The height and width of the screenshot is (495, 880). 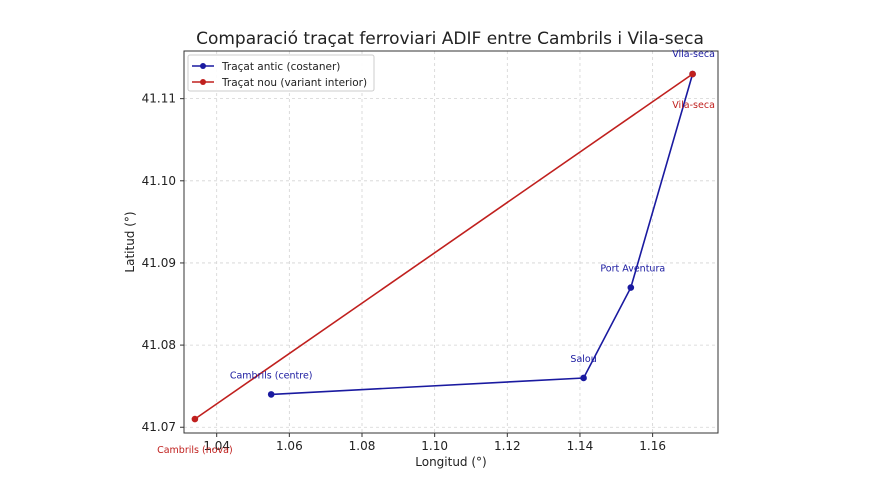 I want to click on x-axis: 1.04 1.06 1.08 1.10 1.12 1.14 1.16, so click(x=434, y=443).